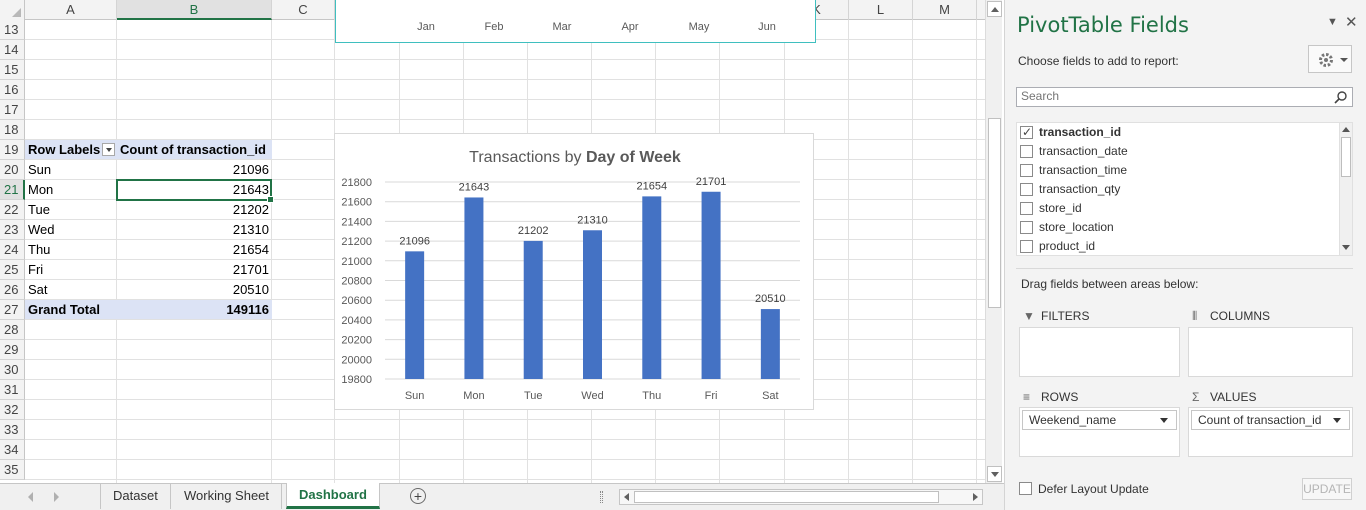 The height and width of the screenshot is (510, 1366). Describe the element at coordinates (12, 270) in the screenshot. I see `row-header-25: 25` at that location.